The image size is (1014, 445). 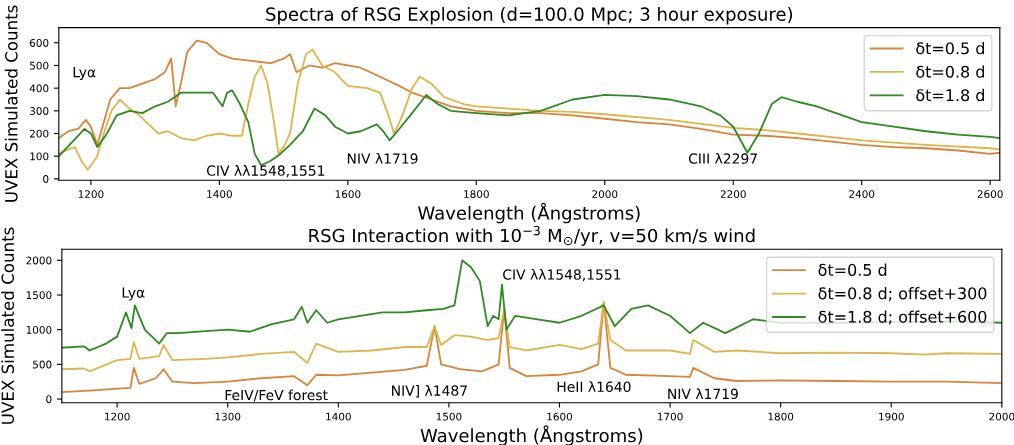 I want to click on x-tick-label: 1900, so click(x=891, y=416).